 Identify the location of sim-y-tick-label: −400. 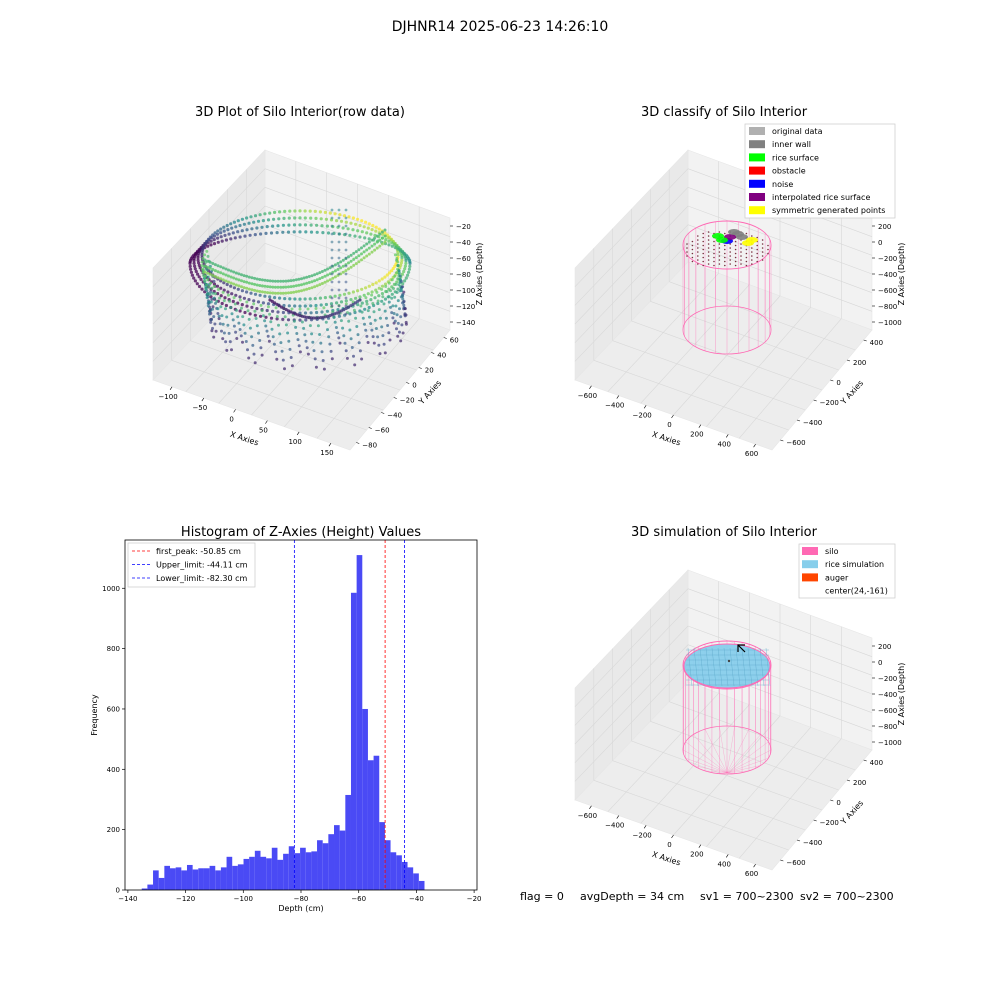
(812, 843).